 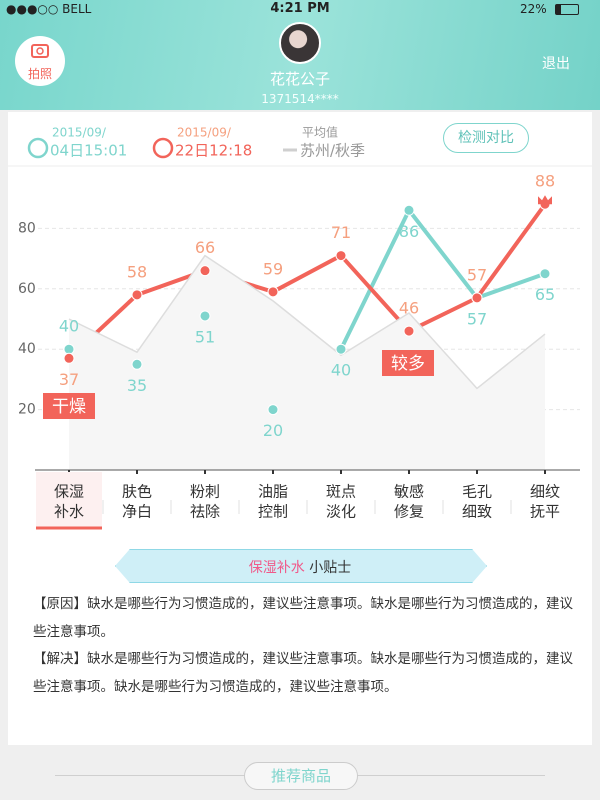 I want to click on data-label: 71, so click(x=341, y=232).